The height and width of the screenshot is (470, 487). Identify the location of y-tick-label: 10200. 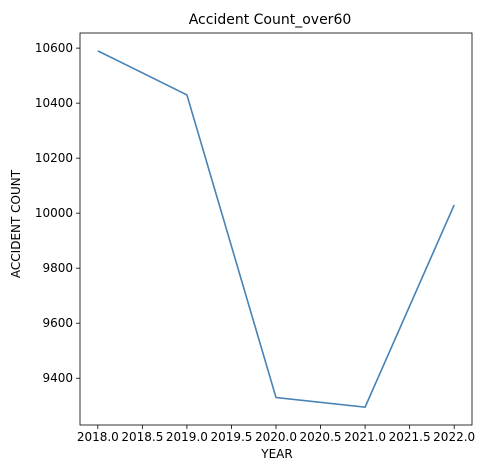
(54, 158).